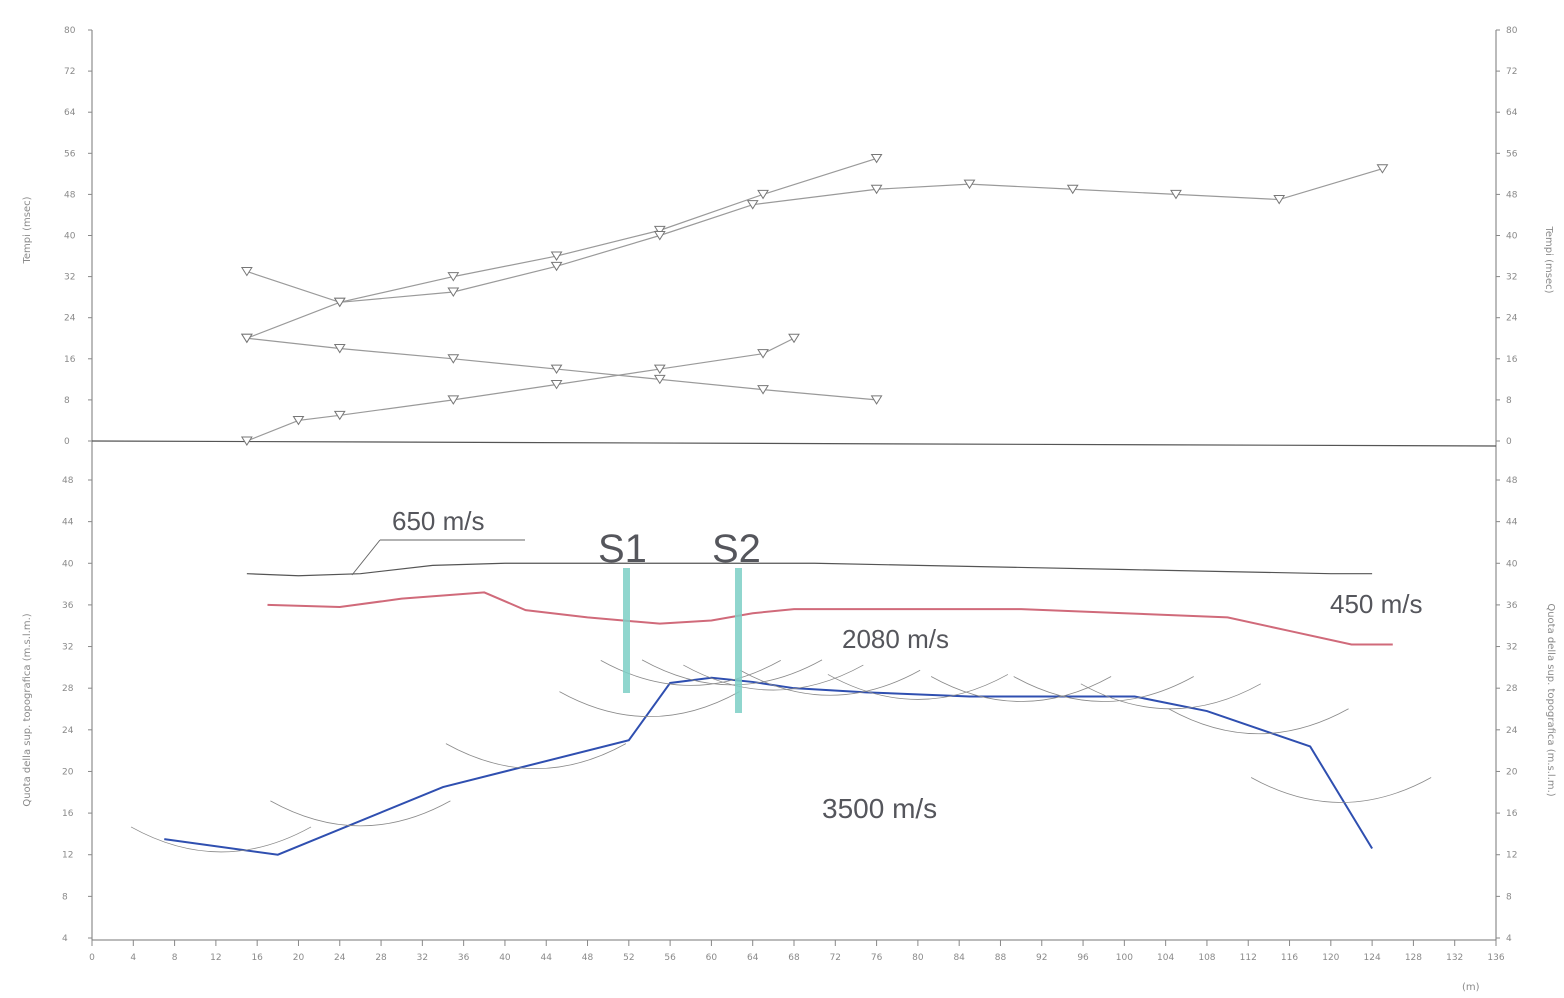  Describe the element at coordinates (67, 856) in the screenshot. I see `bottom-ytick-label-left: 12` at that location.